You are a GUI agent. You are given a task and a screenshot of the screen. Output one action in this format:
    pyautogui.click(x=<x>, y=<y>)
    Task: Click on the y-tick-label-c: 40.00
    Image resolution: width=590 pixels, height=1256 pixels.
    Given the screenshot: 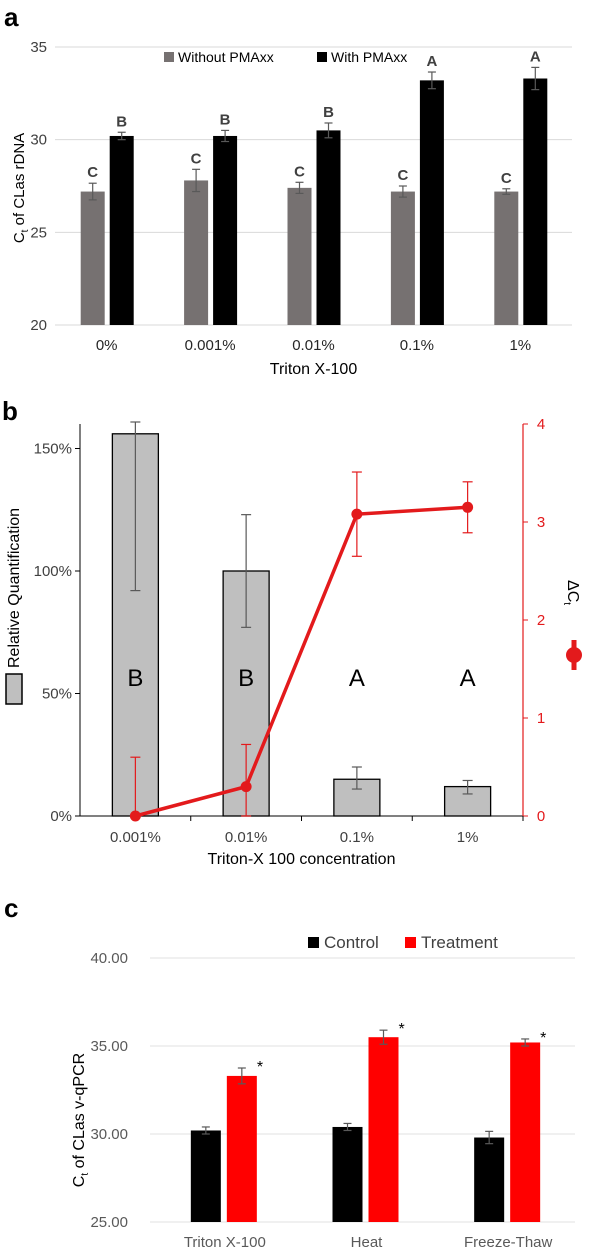 What is the action you would take?
    pyautogui.click(x=109, y=958)
    